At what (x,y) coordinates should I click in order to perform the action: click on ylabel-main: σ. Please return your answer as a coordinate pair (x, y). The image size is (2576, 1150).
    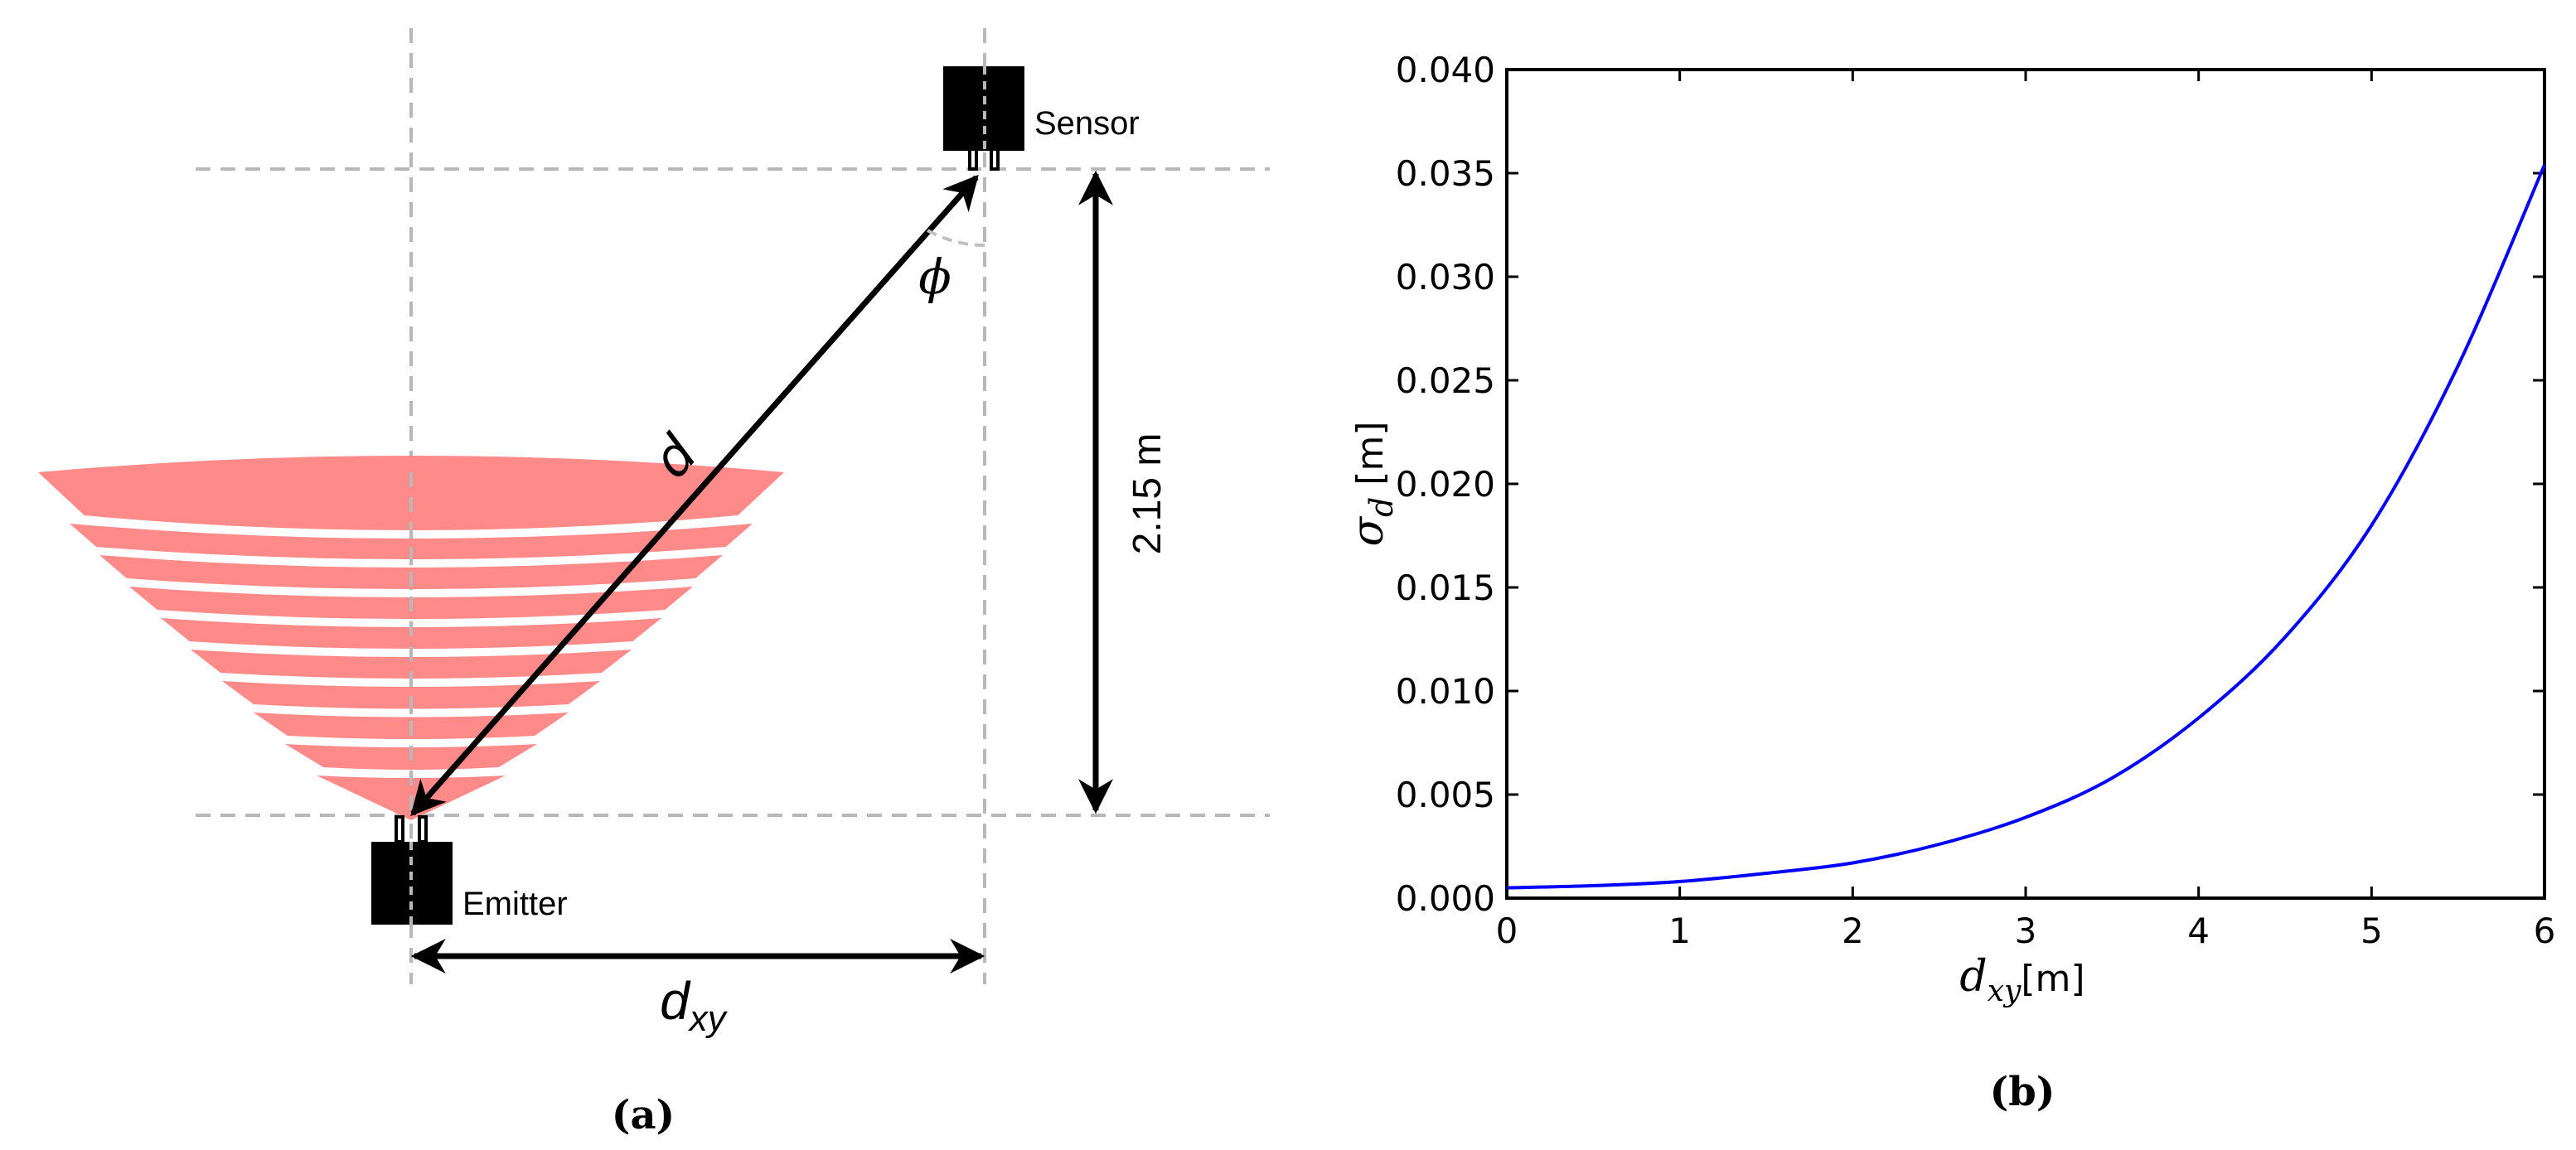
    Looking at the image, I should click on (1368, 531).